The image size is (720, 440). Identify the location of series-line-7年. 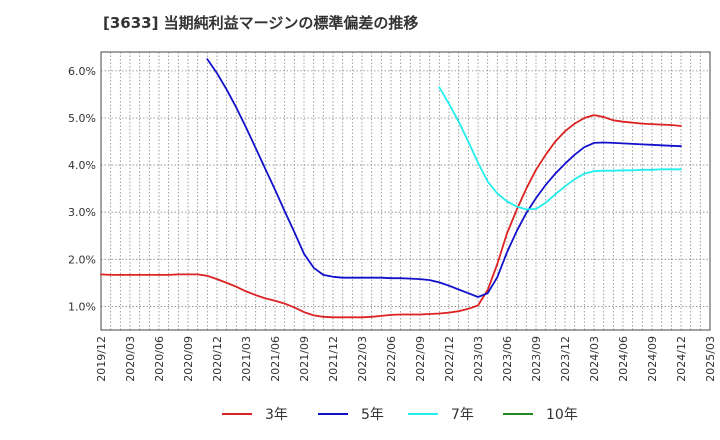
(560, 148).